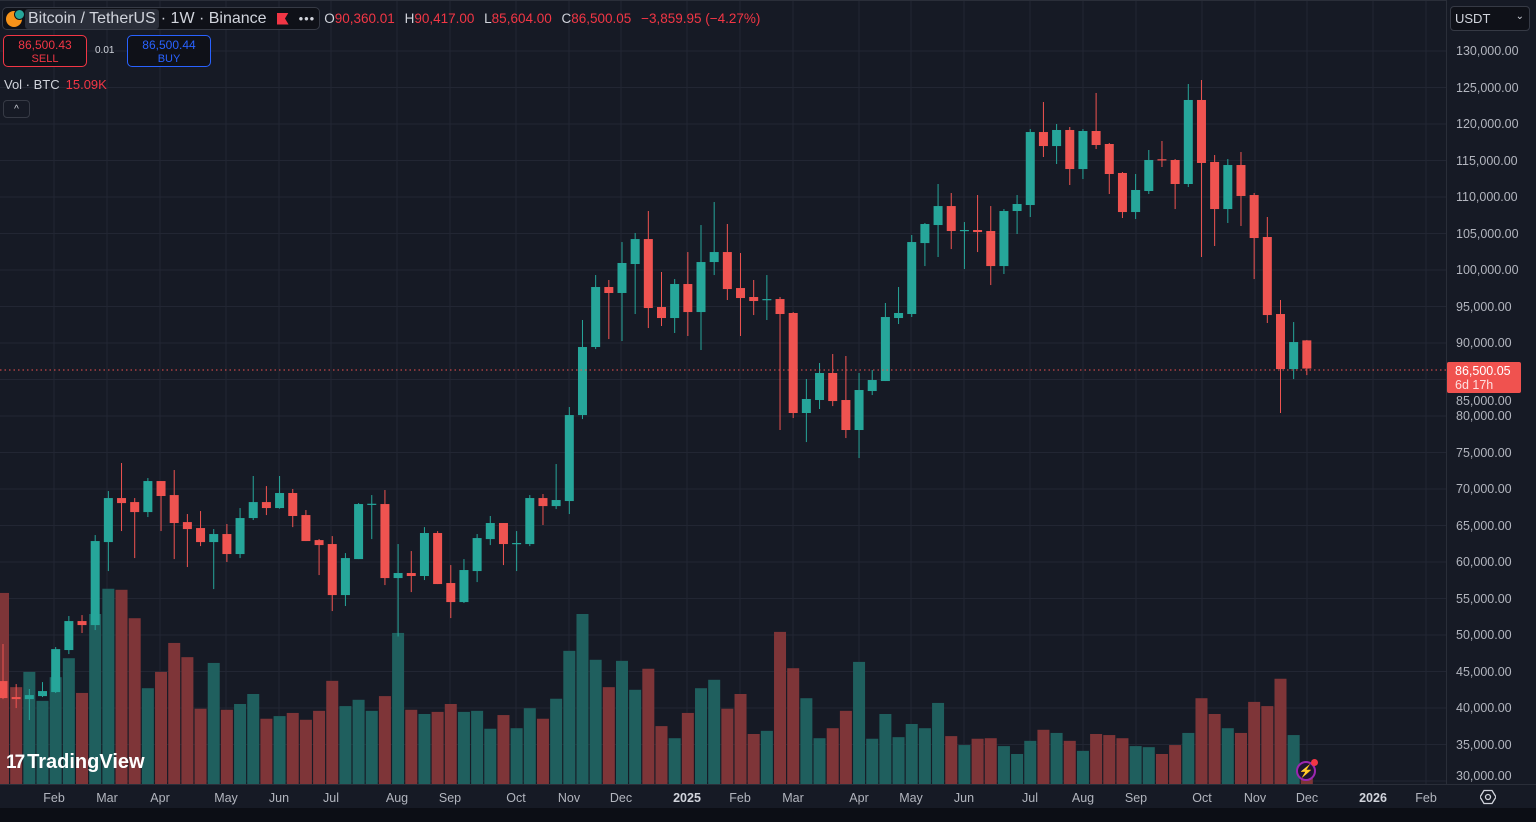 This screenshot has width=1536, height=822. Describe the element at coordinates (282, 18) in the screenshot. I see `flag-icon` at that location.